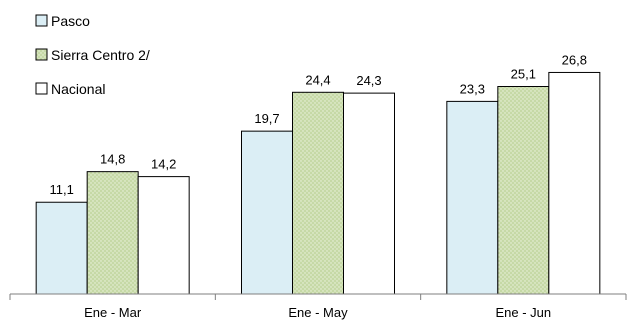 The width and height of the screenshot is (631, 327). What do you see at coordinates (61, 189) in the screenshot?
I see `data-label: 11,1` at bounding box center [61, 189].